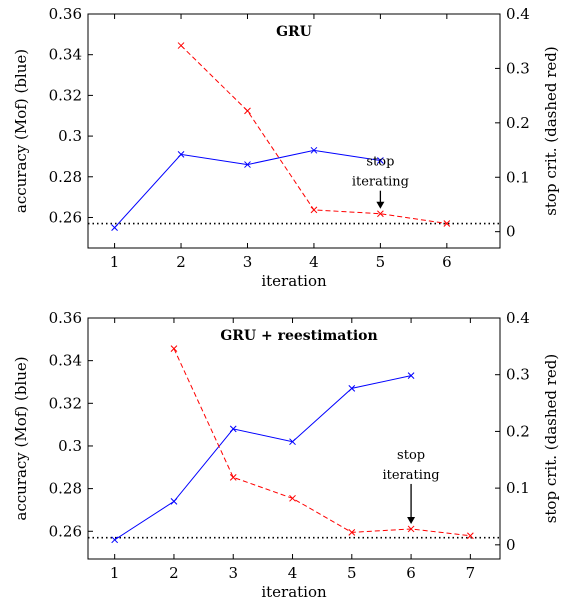  Describe the element at coordinates (471, 573) in the screenshot. I see `x-tick-label: 7` at that location.